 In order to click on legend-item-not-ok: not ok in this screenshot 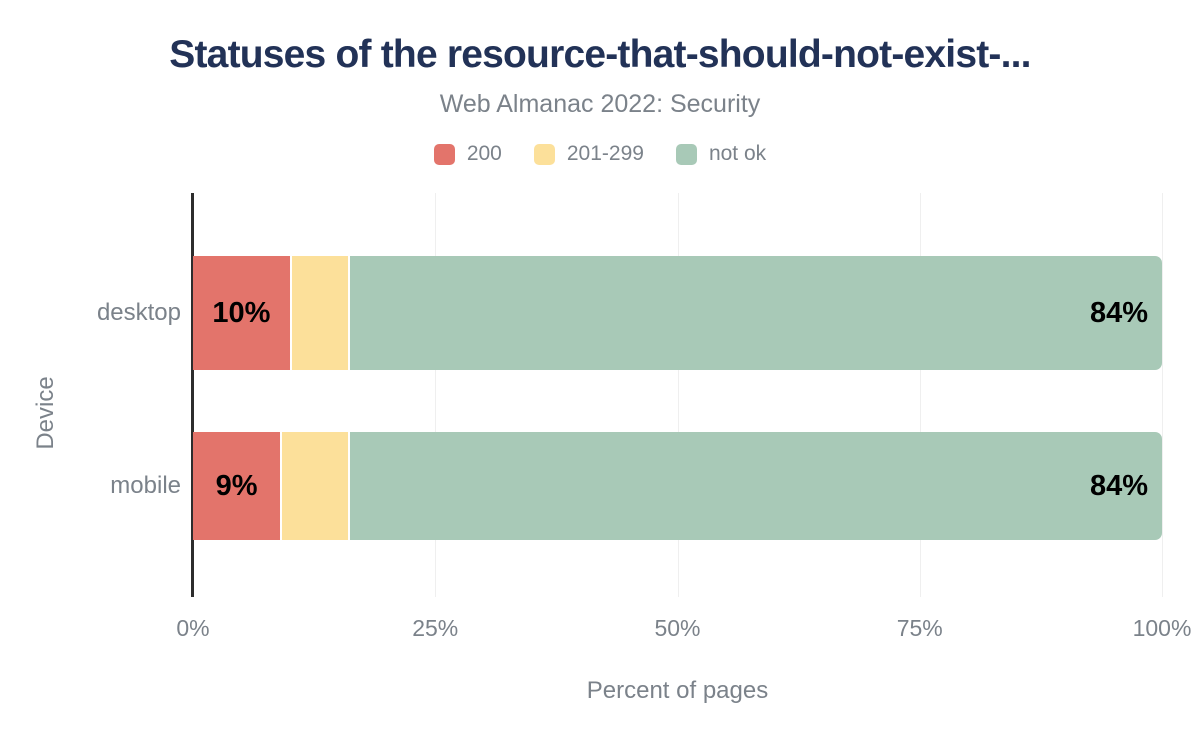, I will do `click(721, 154)`.